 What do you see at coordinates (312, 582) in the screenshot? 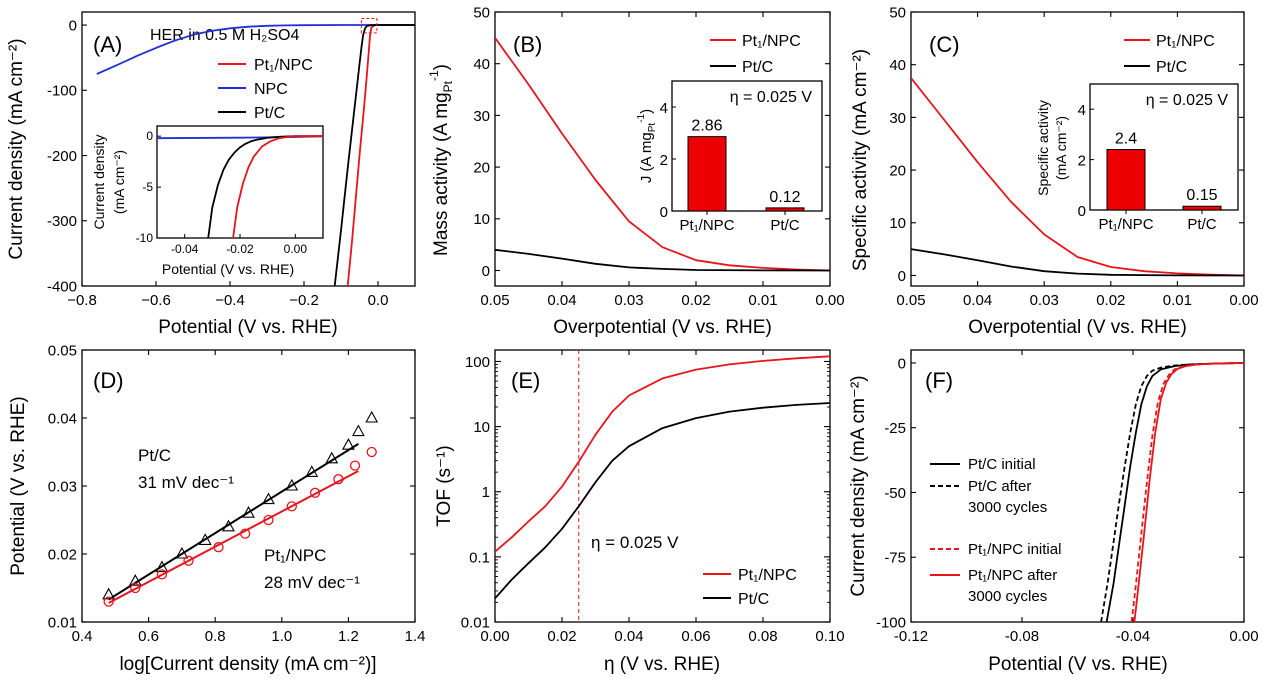
I see `annotation-text: 28 mV dec⁻¹` at bounding box center [312, 582].